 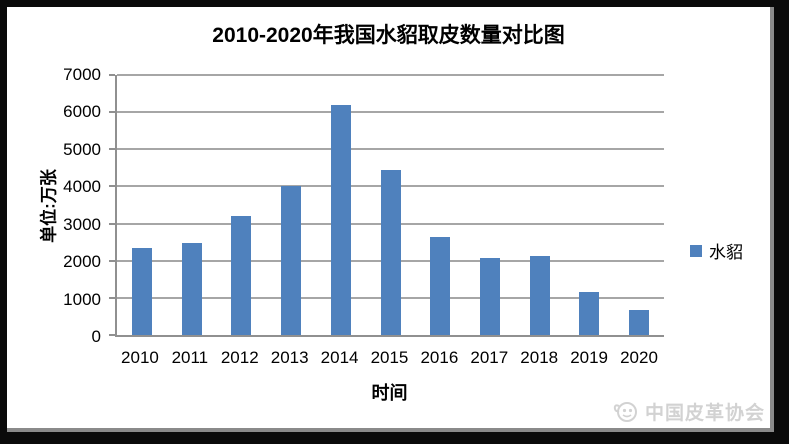 I want to click on x-tick-label-2016: 2016, so click(x=439, y=357).